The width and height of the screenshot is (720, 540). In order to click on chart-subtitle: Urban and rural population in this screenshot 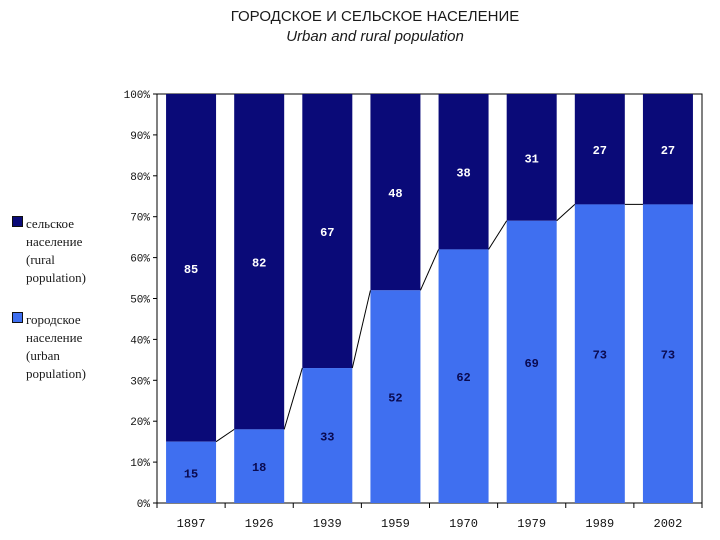, I will do `click(375, 36)`.